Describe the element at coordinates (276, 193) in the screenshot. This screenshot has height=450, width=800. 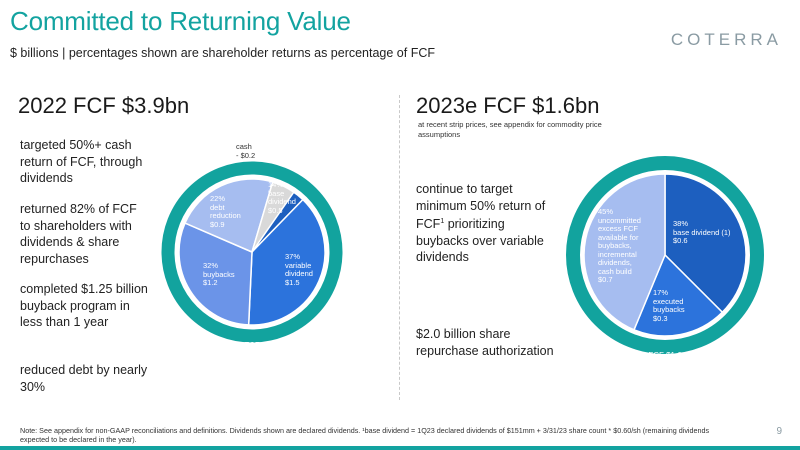
I see `slice-label-line: base` at that location.